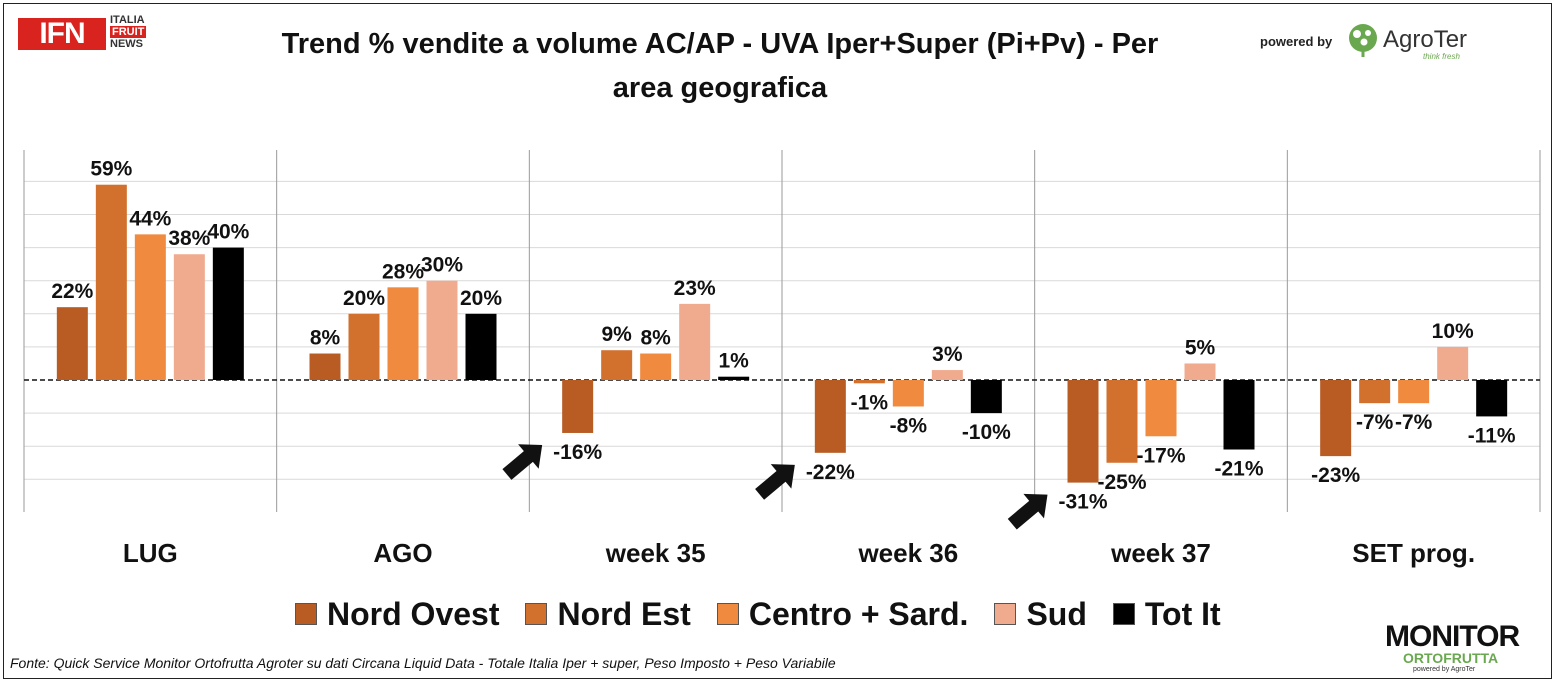 The image size is (1557, 684). What do you see at coordinates (1121, 482) in the screenshot?
I see `data-label: -25%` at bounding box center [1121, 482].